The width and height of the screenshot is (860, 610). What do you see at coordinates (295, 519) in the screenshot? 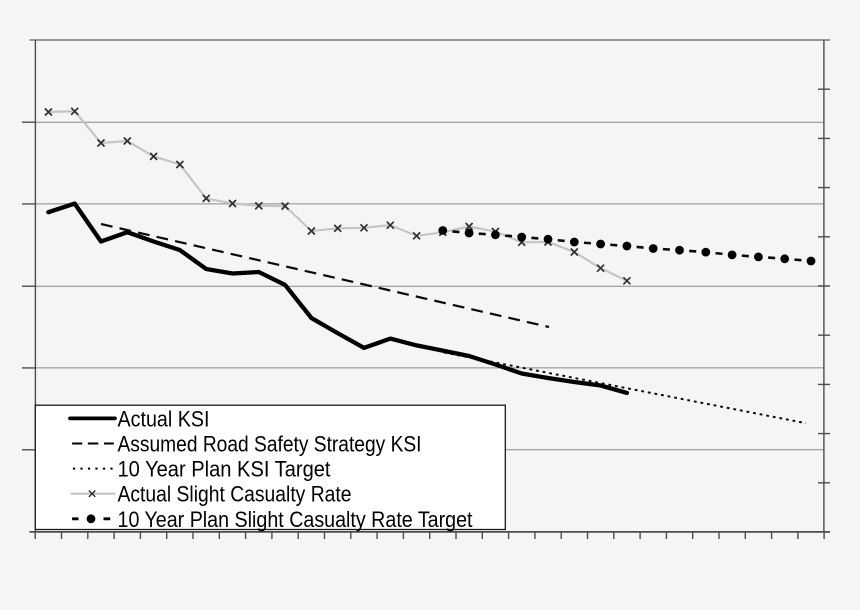
I see `svg-text:10 Year Plan Slight Casualty R: 10 Year Plan Slight Casualty Rate Target` at bounding box center [295, 519].